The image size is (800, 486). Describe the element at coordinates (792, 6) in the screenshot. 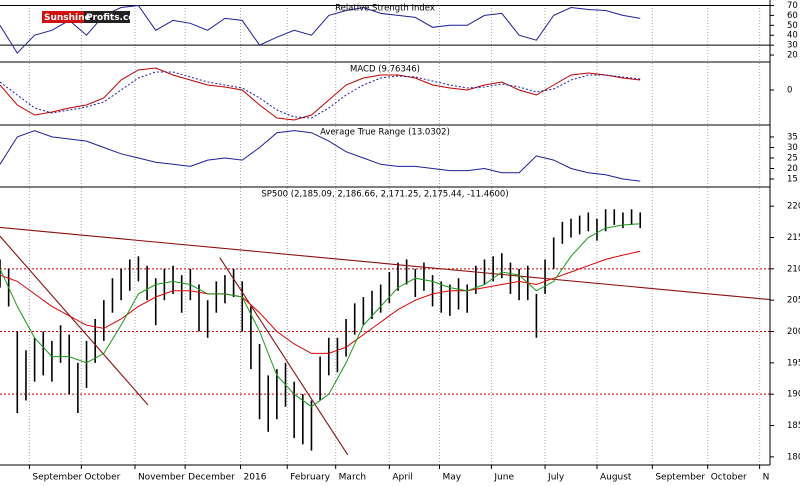

I see `y-tick-label: 70` at that location.